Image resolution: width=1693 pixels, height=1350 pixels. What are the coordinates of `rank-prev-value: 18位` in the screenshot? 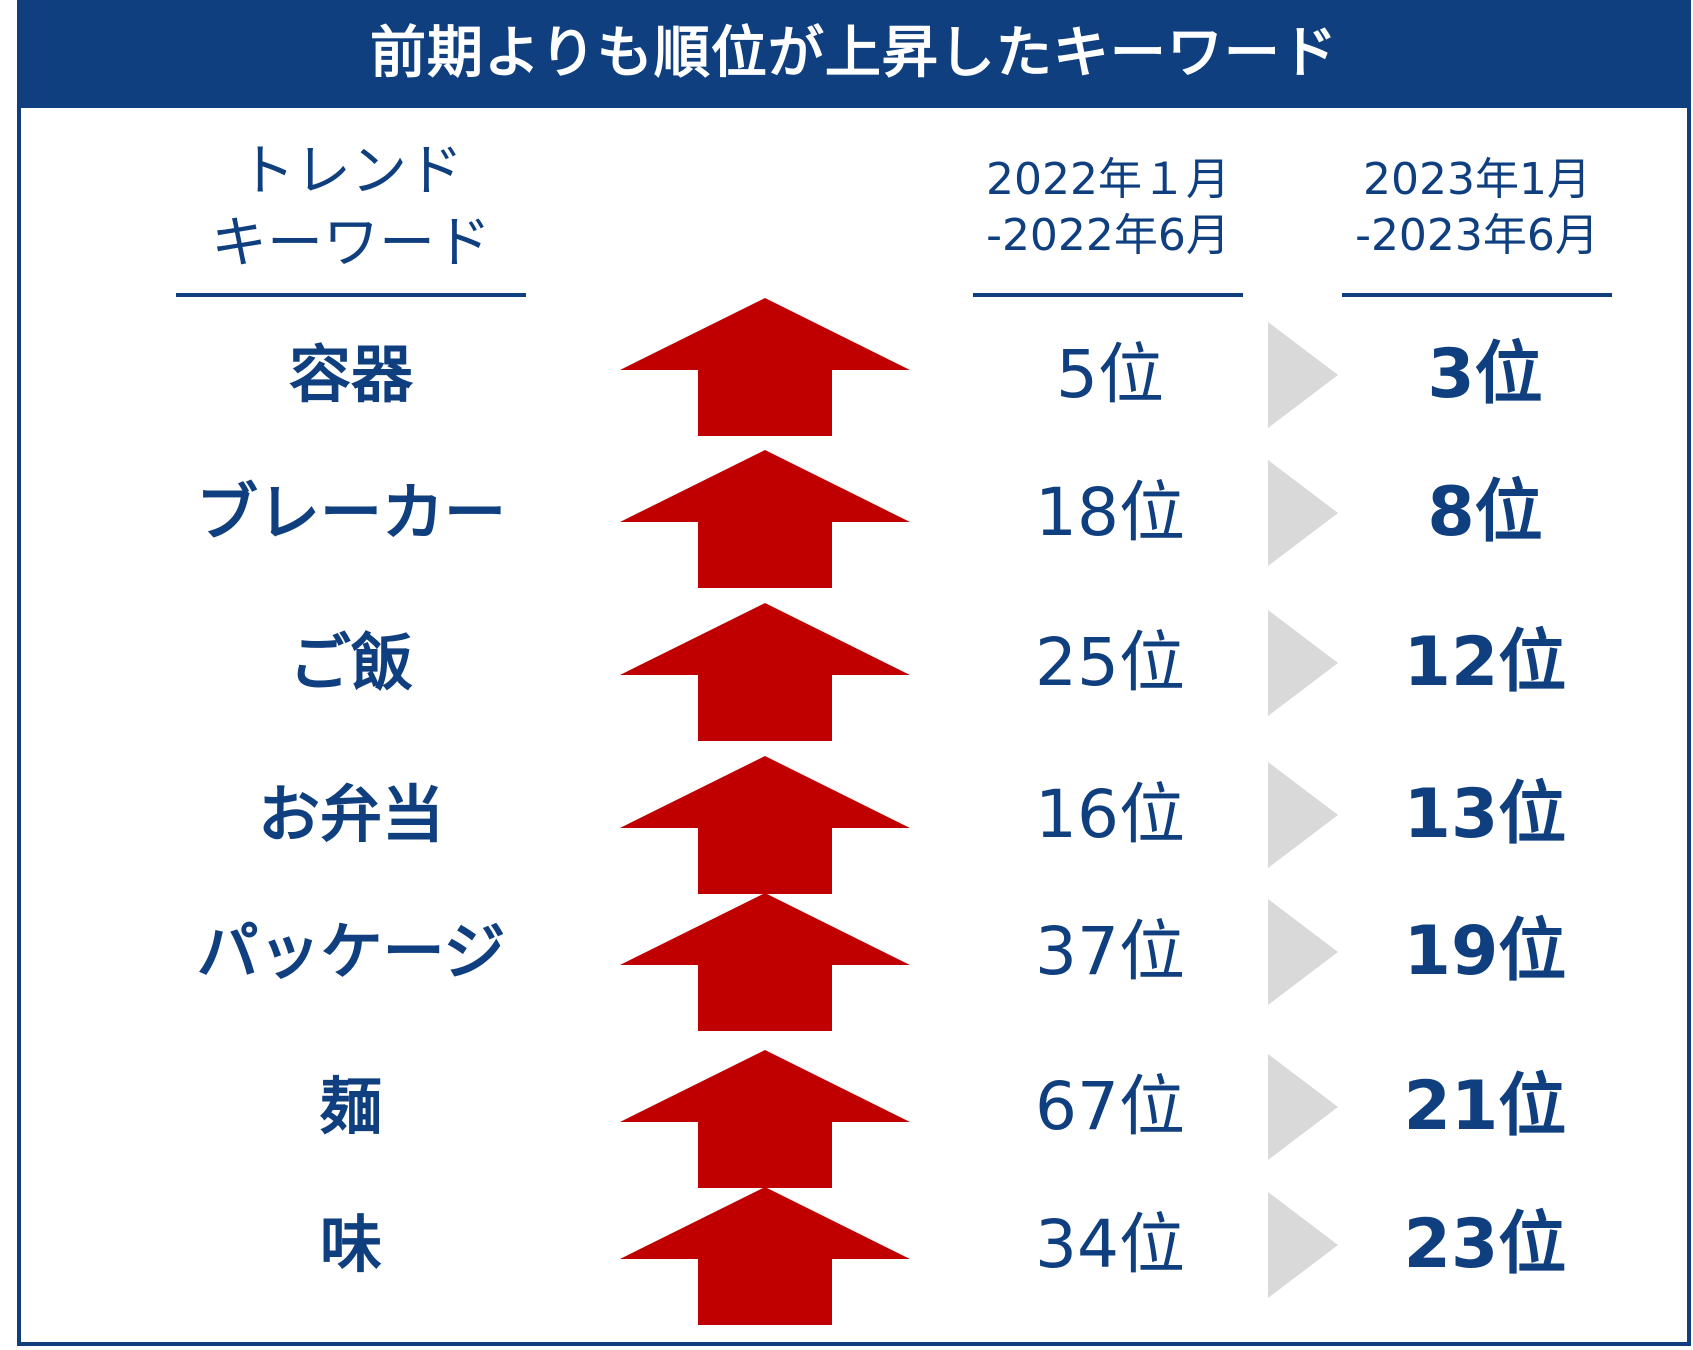 It's located at (1110, 512).